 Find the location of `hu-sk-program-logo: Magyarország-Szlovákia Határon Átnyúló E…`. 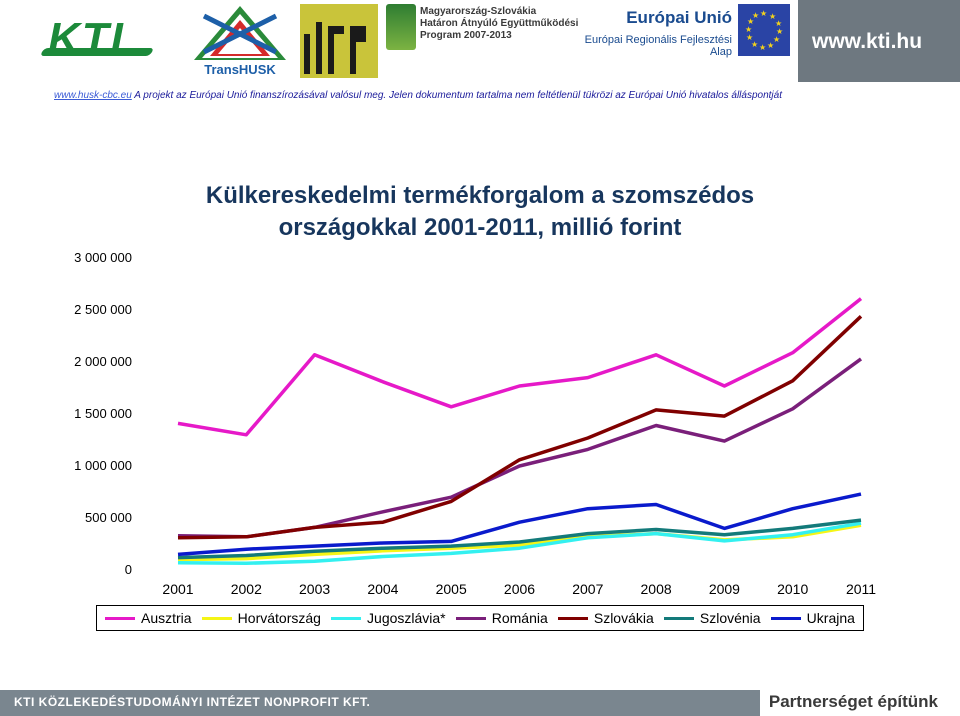

hu-sk-program-logo: Magyarország-Szlovákia Határon Átnyúló E… is located at coordinates (482, 40).